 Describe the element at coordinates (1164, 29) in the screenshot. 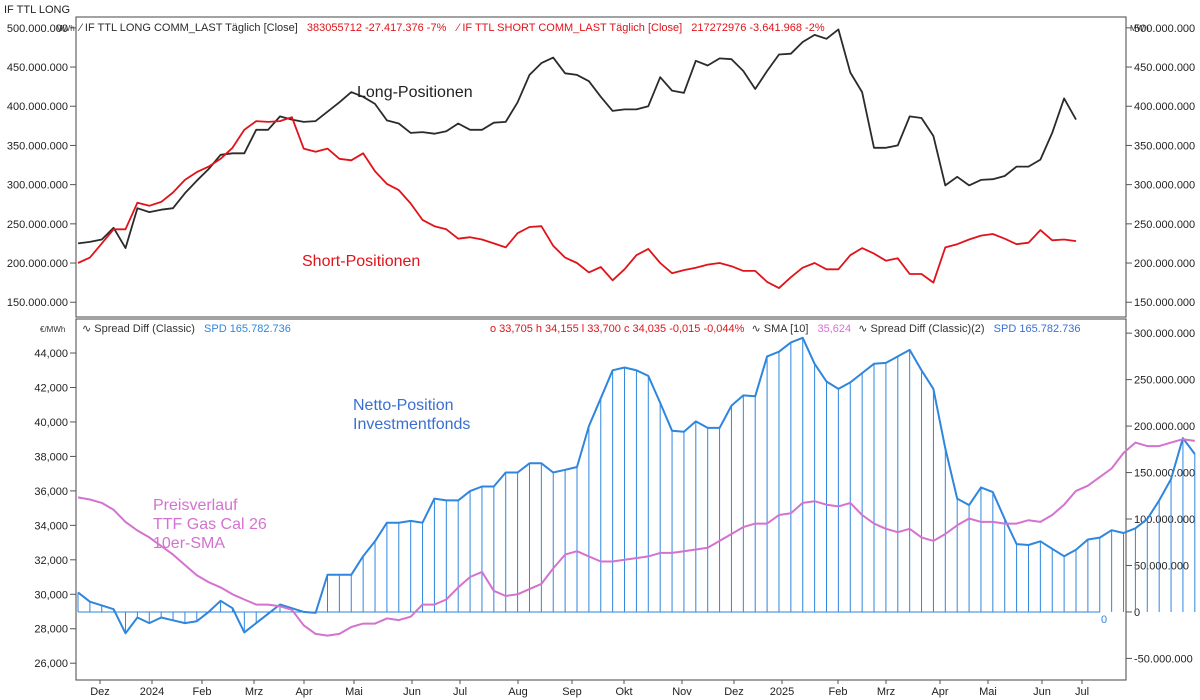

I see `top-y-tick-label-right-7: 500.000.000` at that location.